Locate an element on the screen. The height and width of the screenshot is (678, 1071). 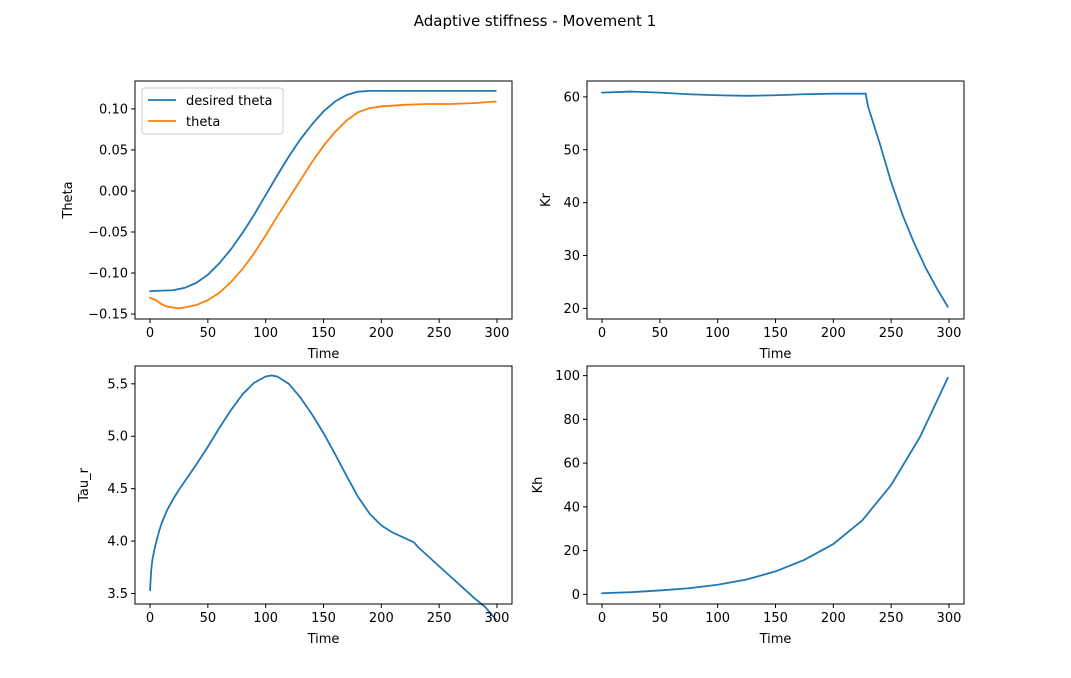
y-axis-label: Tau_r is located at coordinates (84, 484).